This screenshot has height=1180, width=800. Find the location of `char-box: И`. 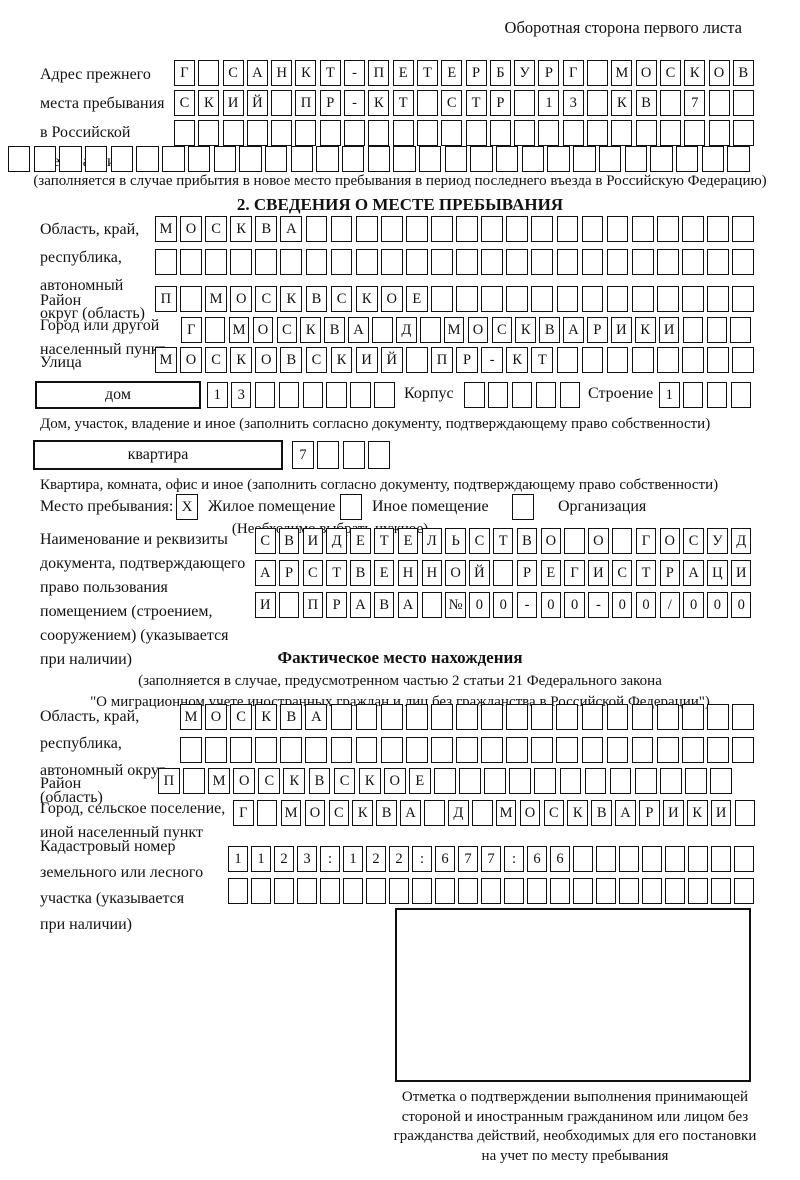

char-box: И is located at coordinates (598, 573).